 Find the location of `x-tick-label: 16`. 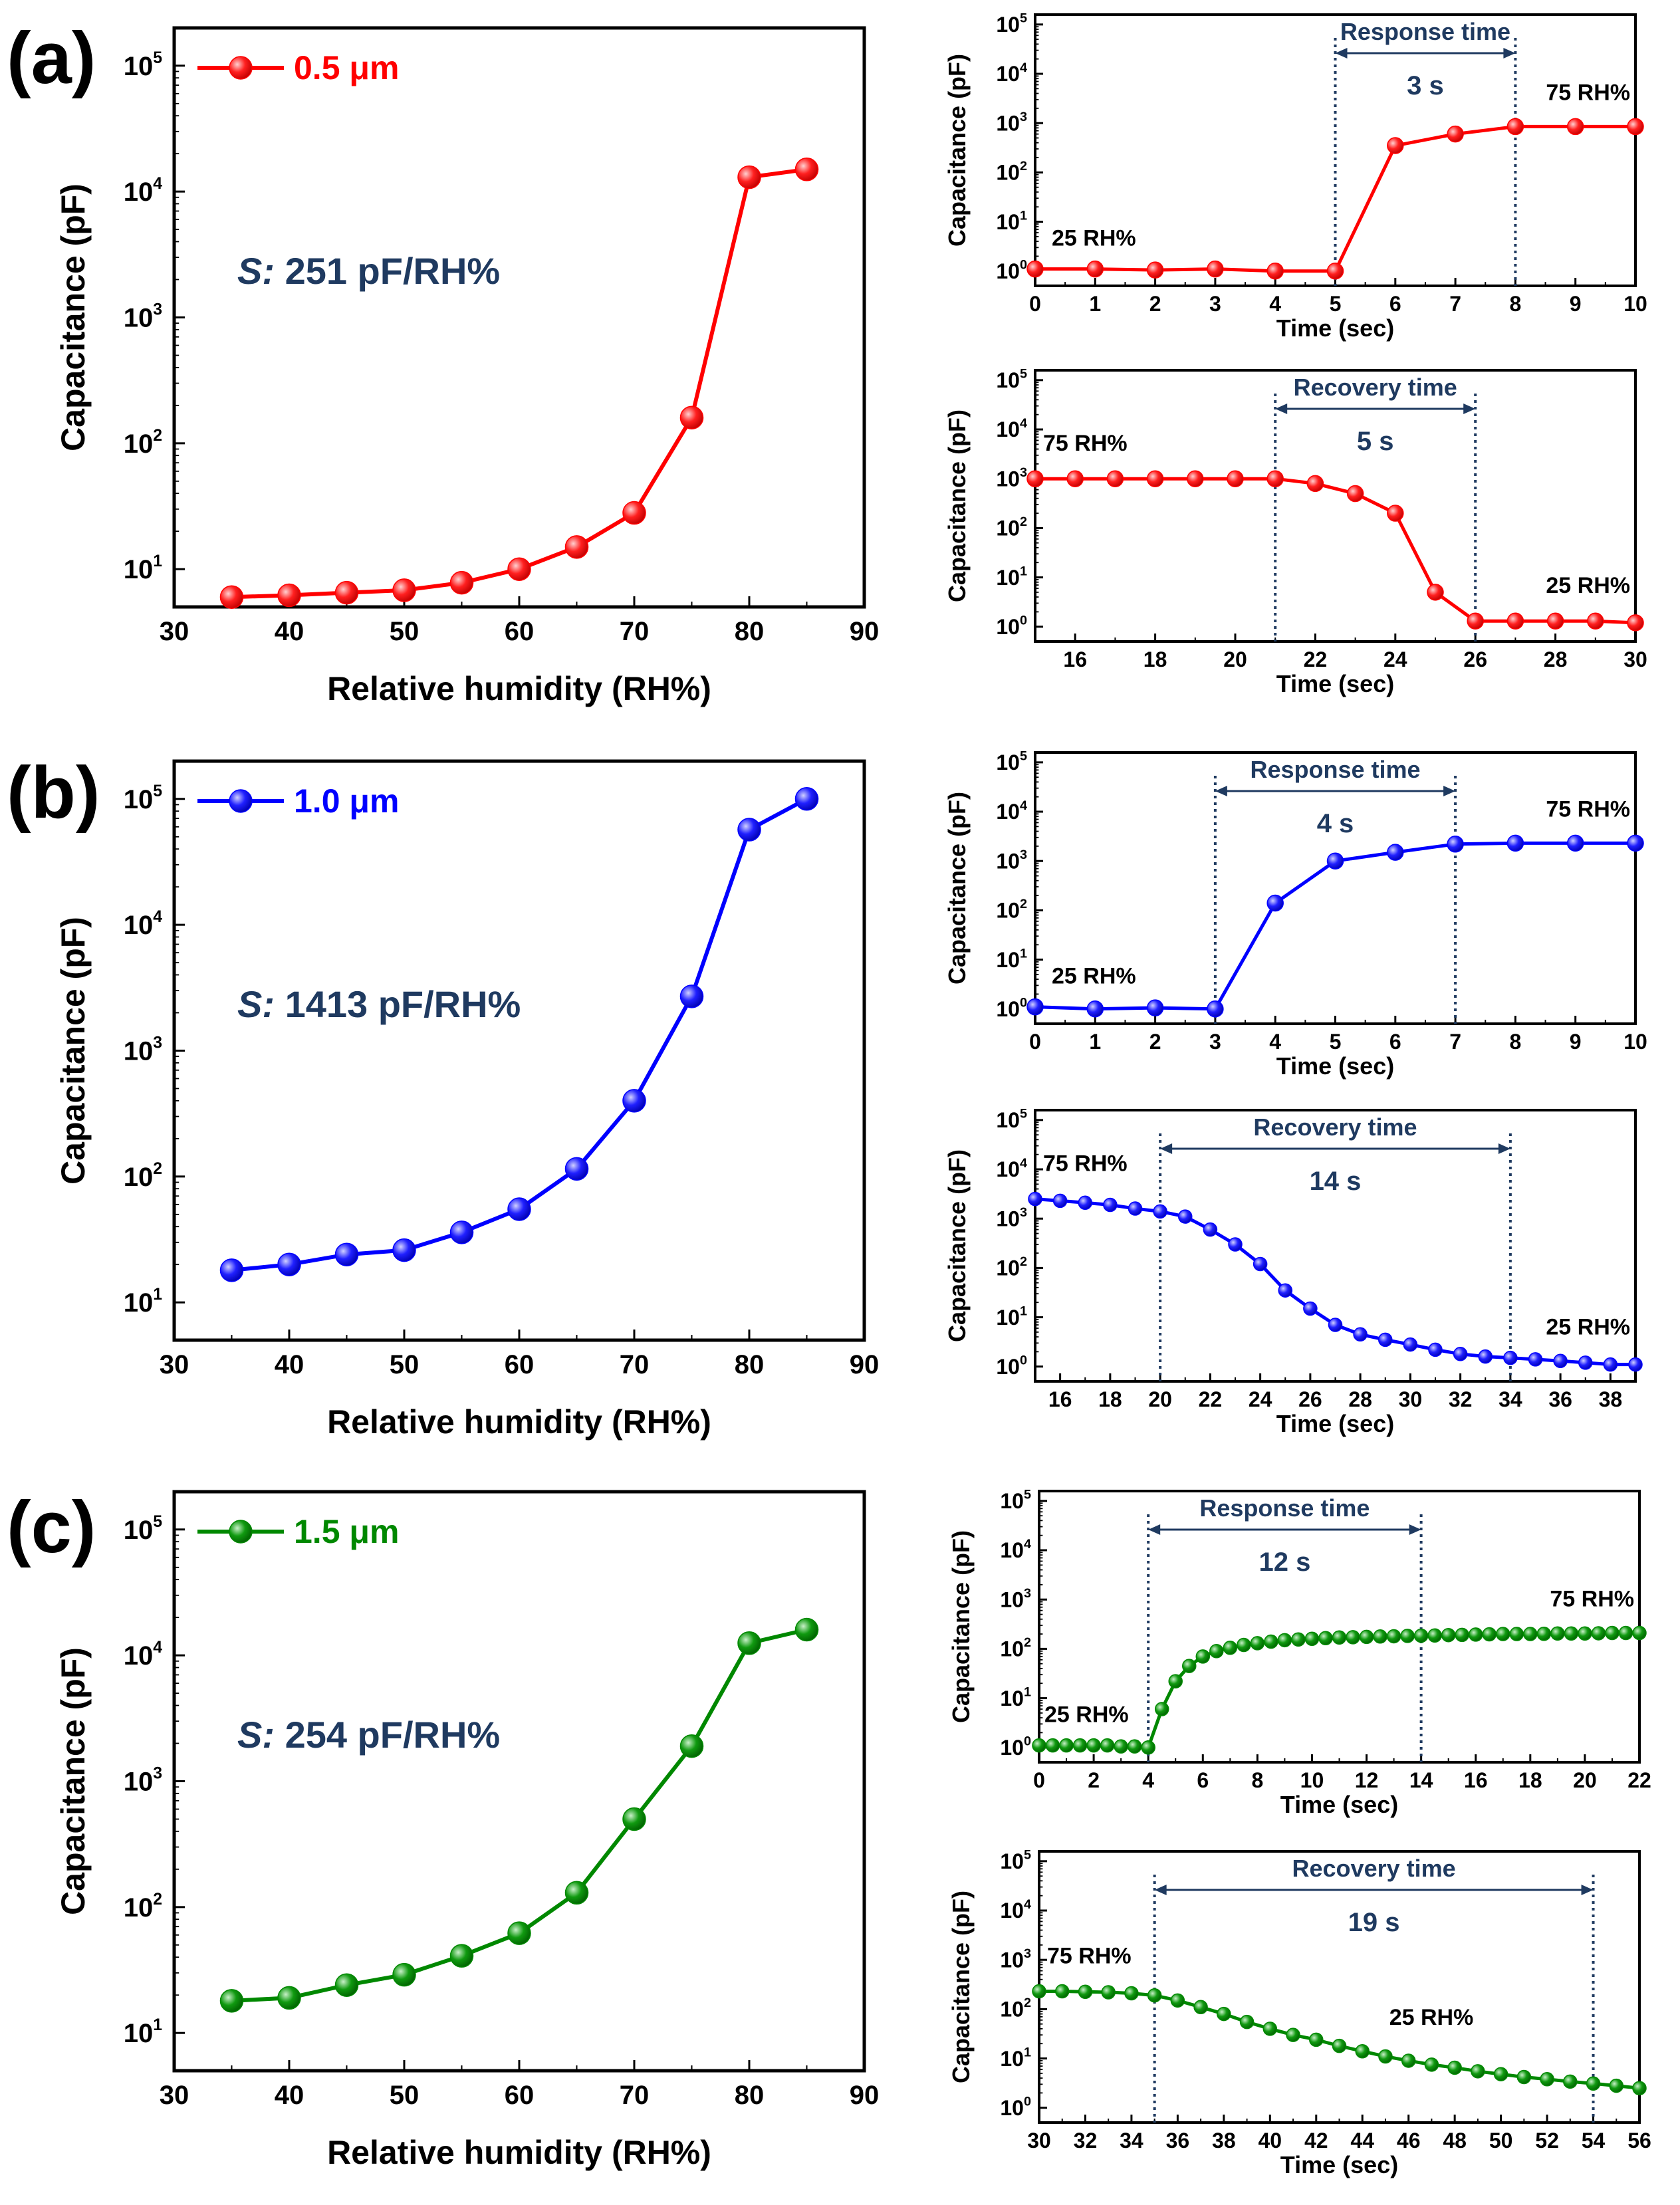

x-tick-label: 16 is located at coordinates (1060, 1399).